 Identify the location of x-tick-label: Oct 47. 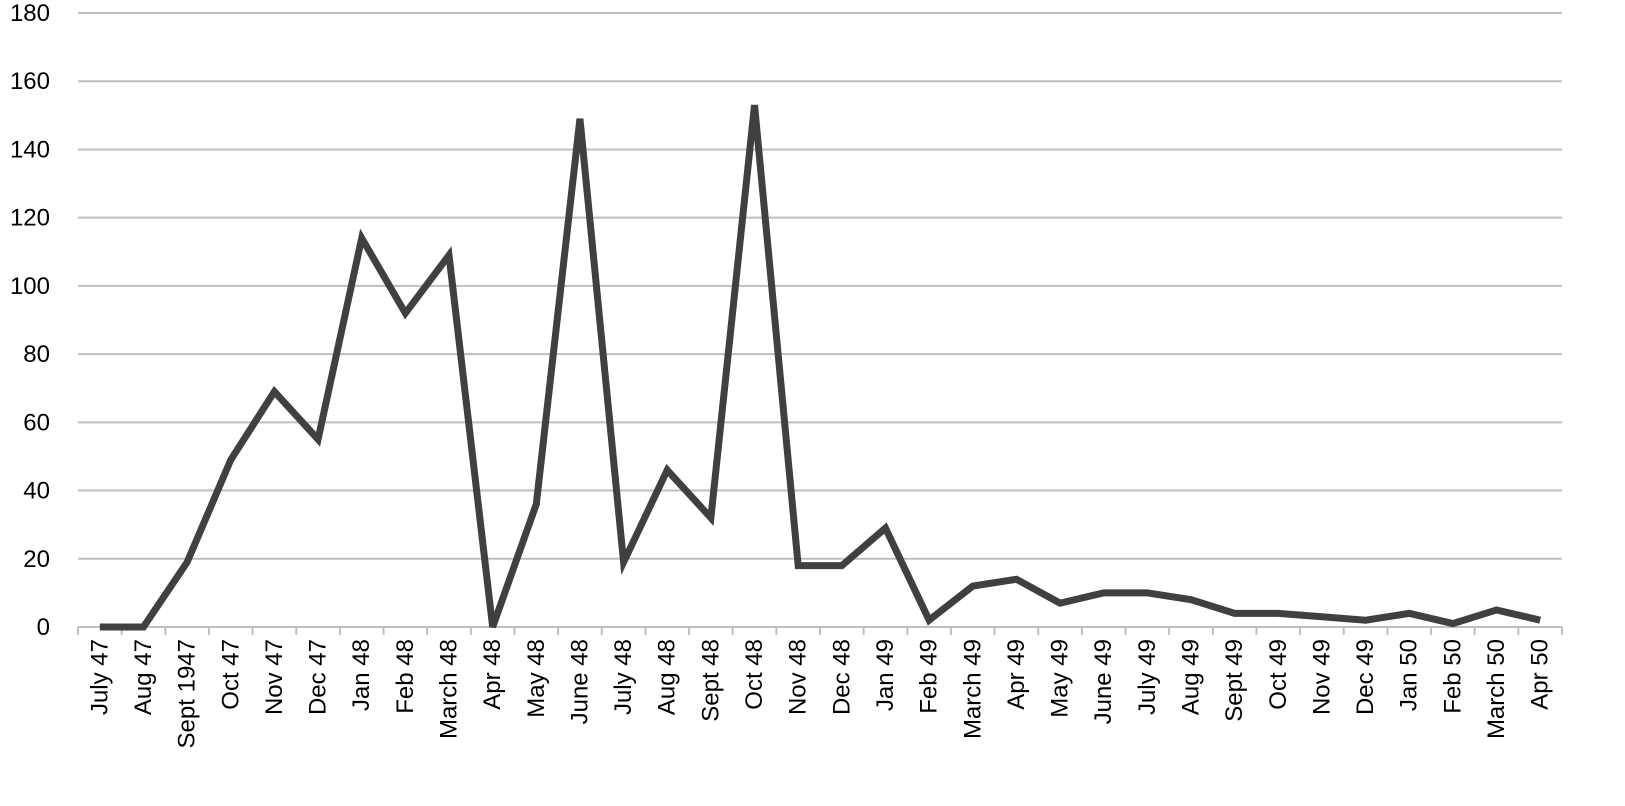
(230, 674).